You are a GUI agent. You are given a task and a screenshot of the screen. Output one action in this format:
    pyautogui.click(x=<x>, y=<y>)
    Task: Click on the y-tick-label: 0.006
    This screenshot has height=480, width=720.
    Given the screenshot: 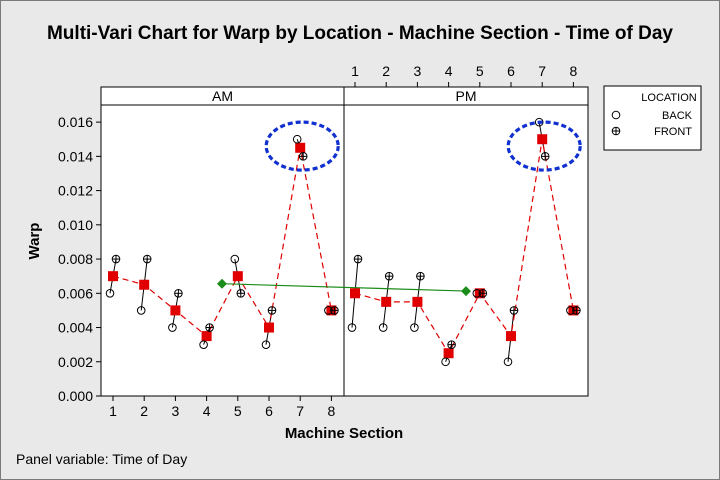 What is the action you would take?
    pyautogui.click(x=75, y=293)
    